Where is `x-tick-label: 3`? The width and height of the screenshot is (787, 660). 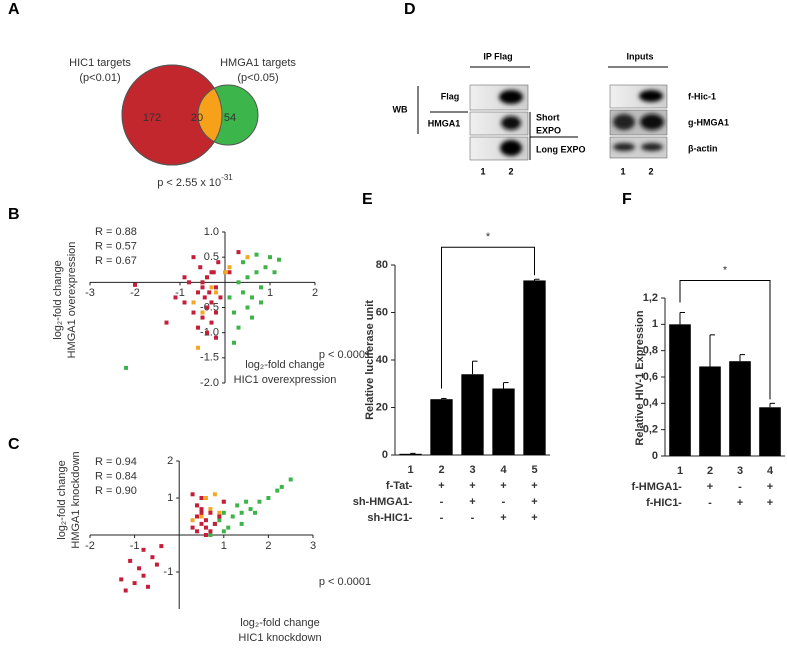
x-tick-label: 3 is located at coordinates (740, 471).